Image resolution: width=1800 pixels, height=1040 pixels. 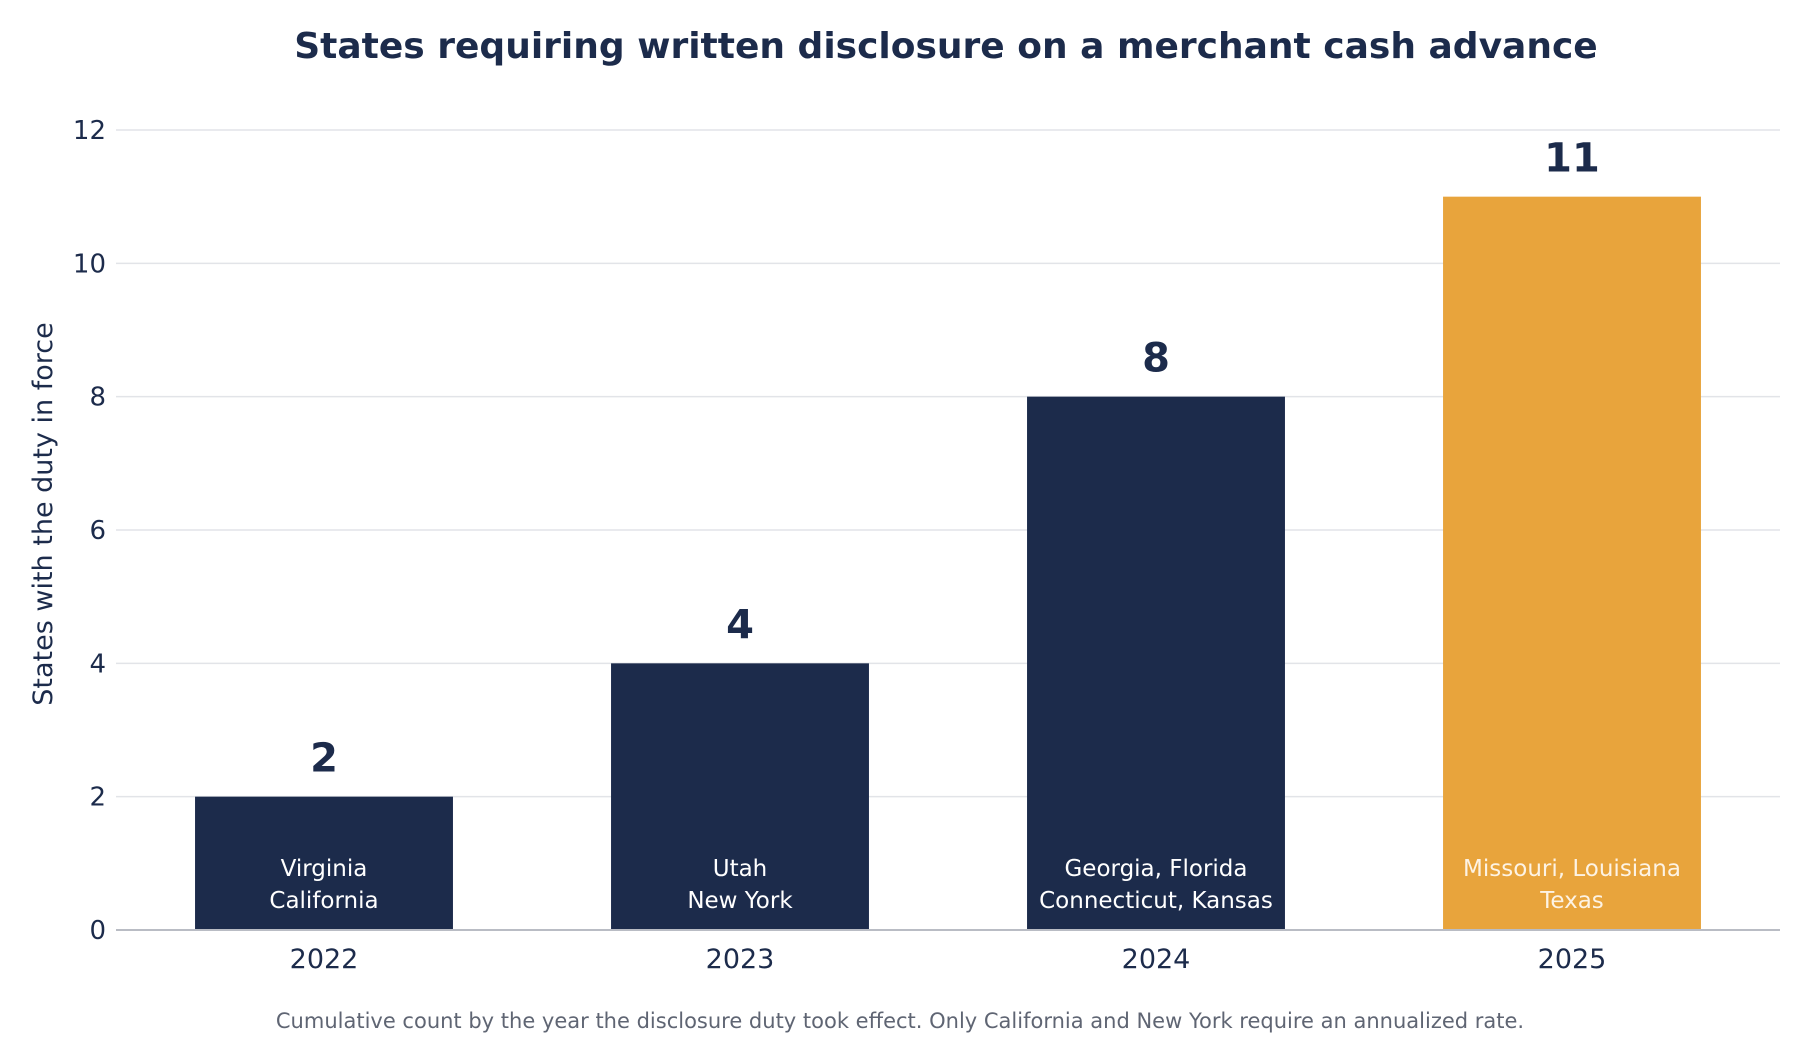 What do you see at coordinates (1156, 663) in the screenshot?
I see `bar-2024` at bounding box center [1156, 663].